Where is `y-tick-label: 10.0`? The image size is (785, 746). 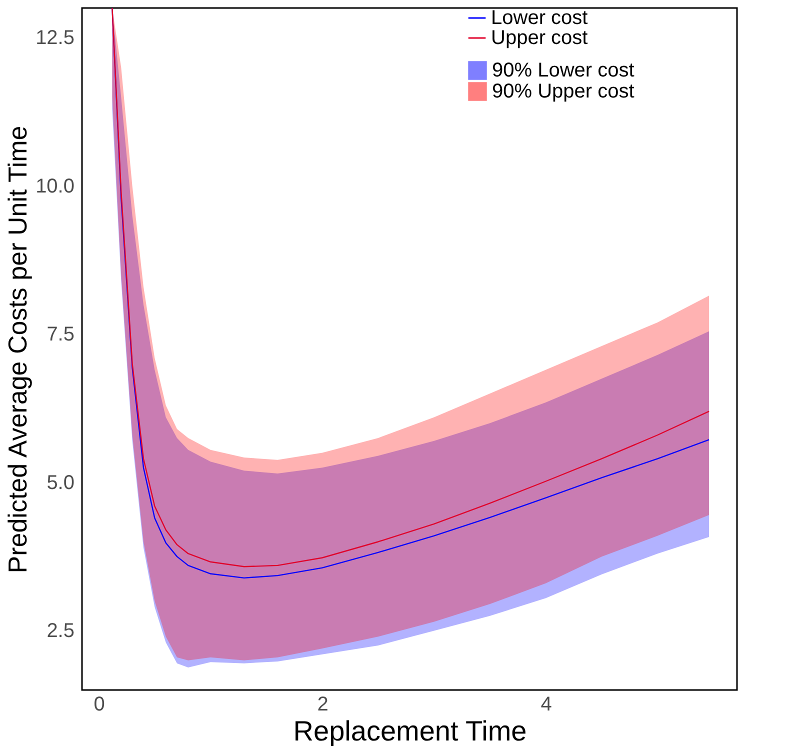
y-tick-label: 10.0 is located at coordinates (55, 186).